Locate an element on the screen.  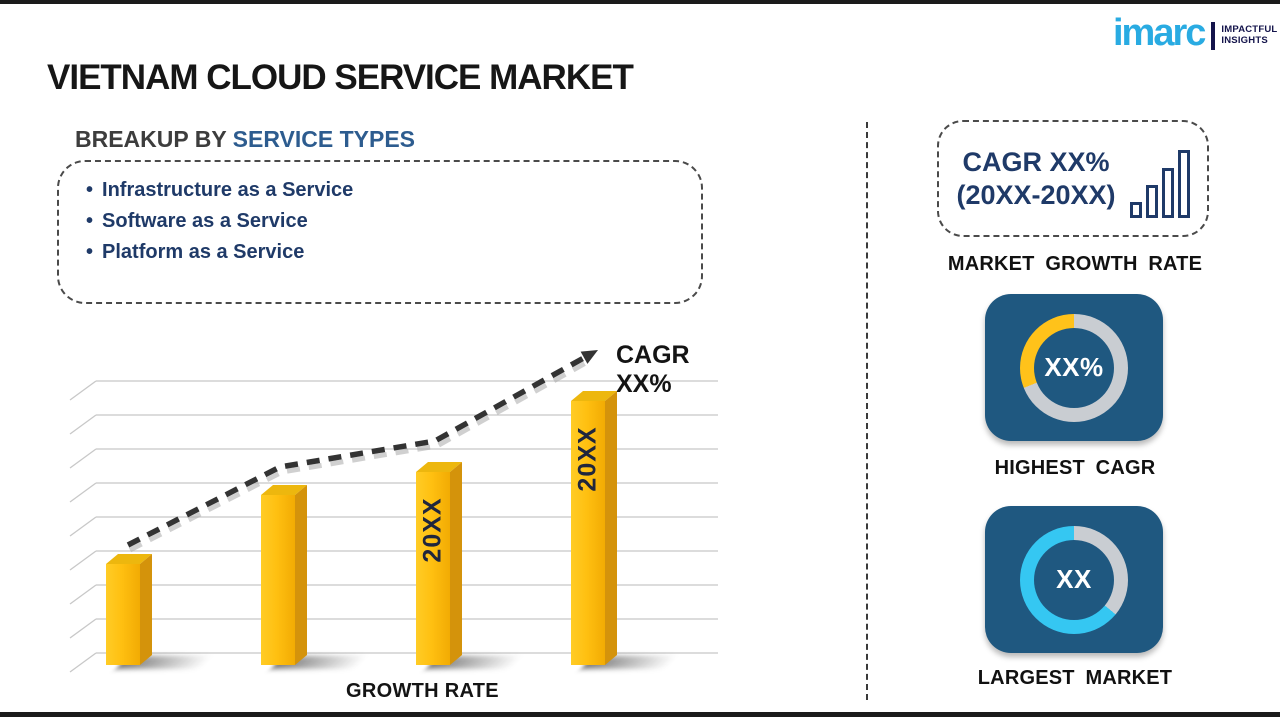
growth-bars-icon is located at coordinates (1159, 183).